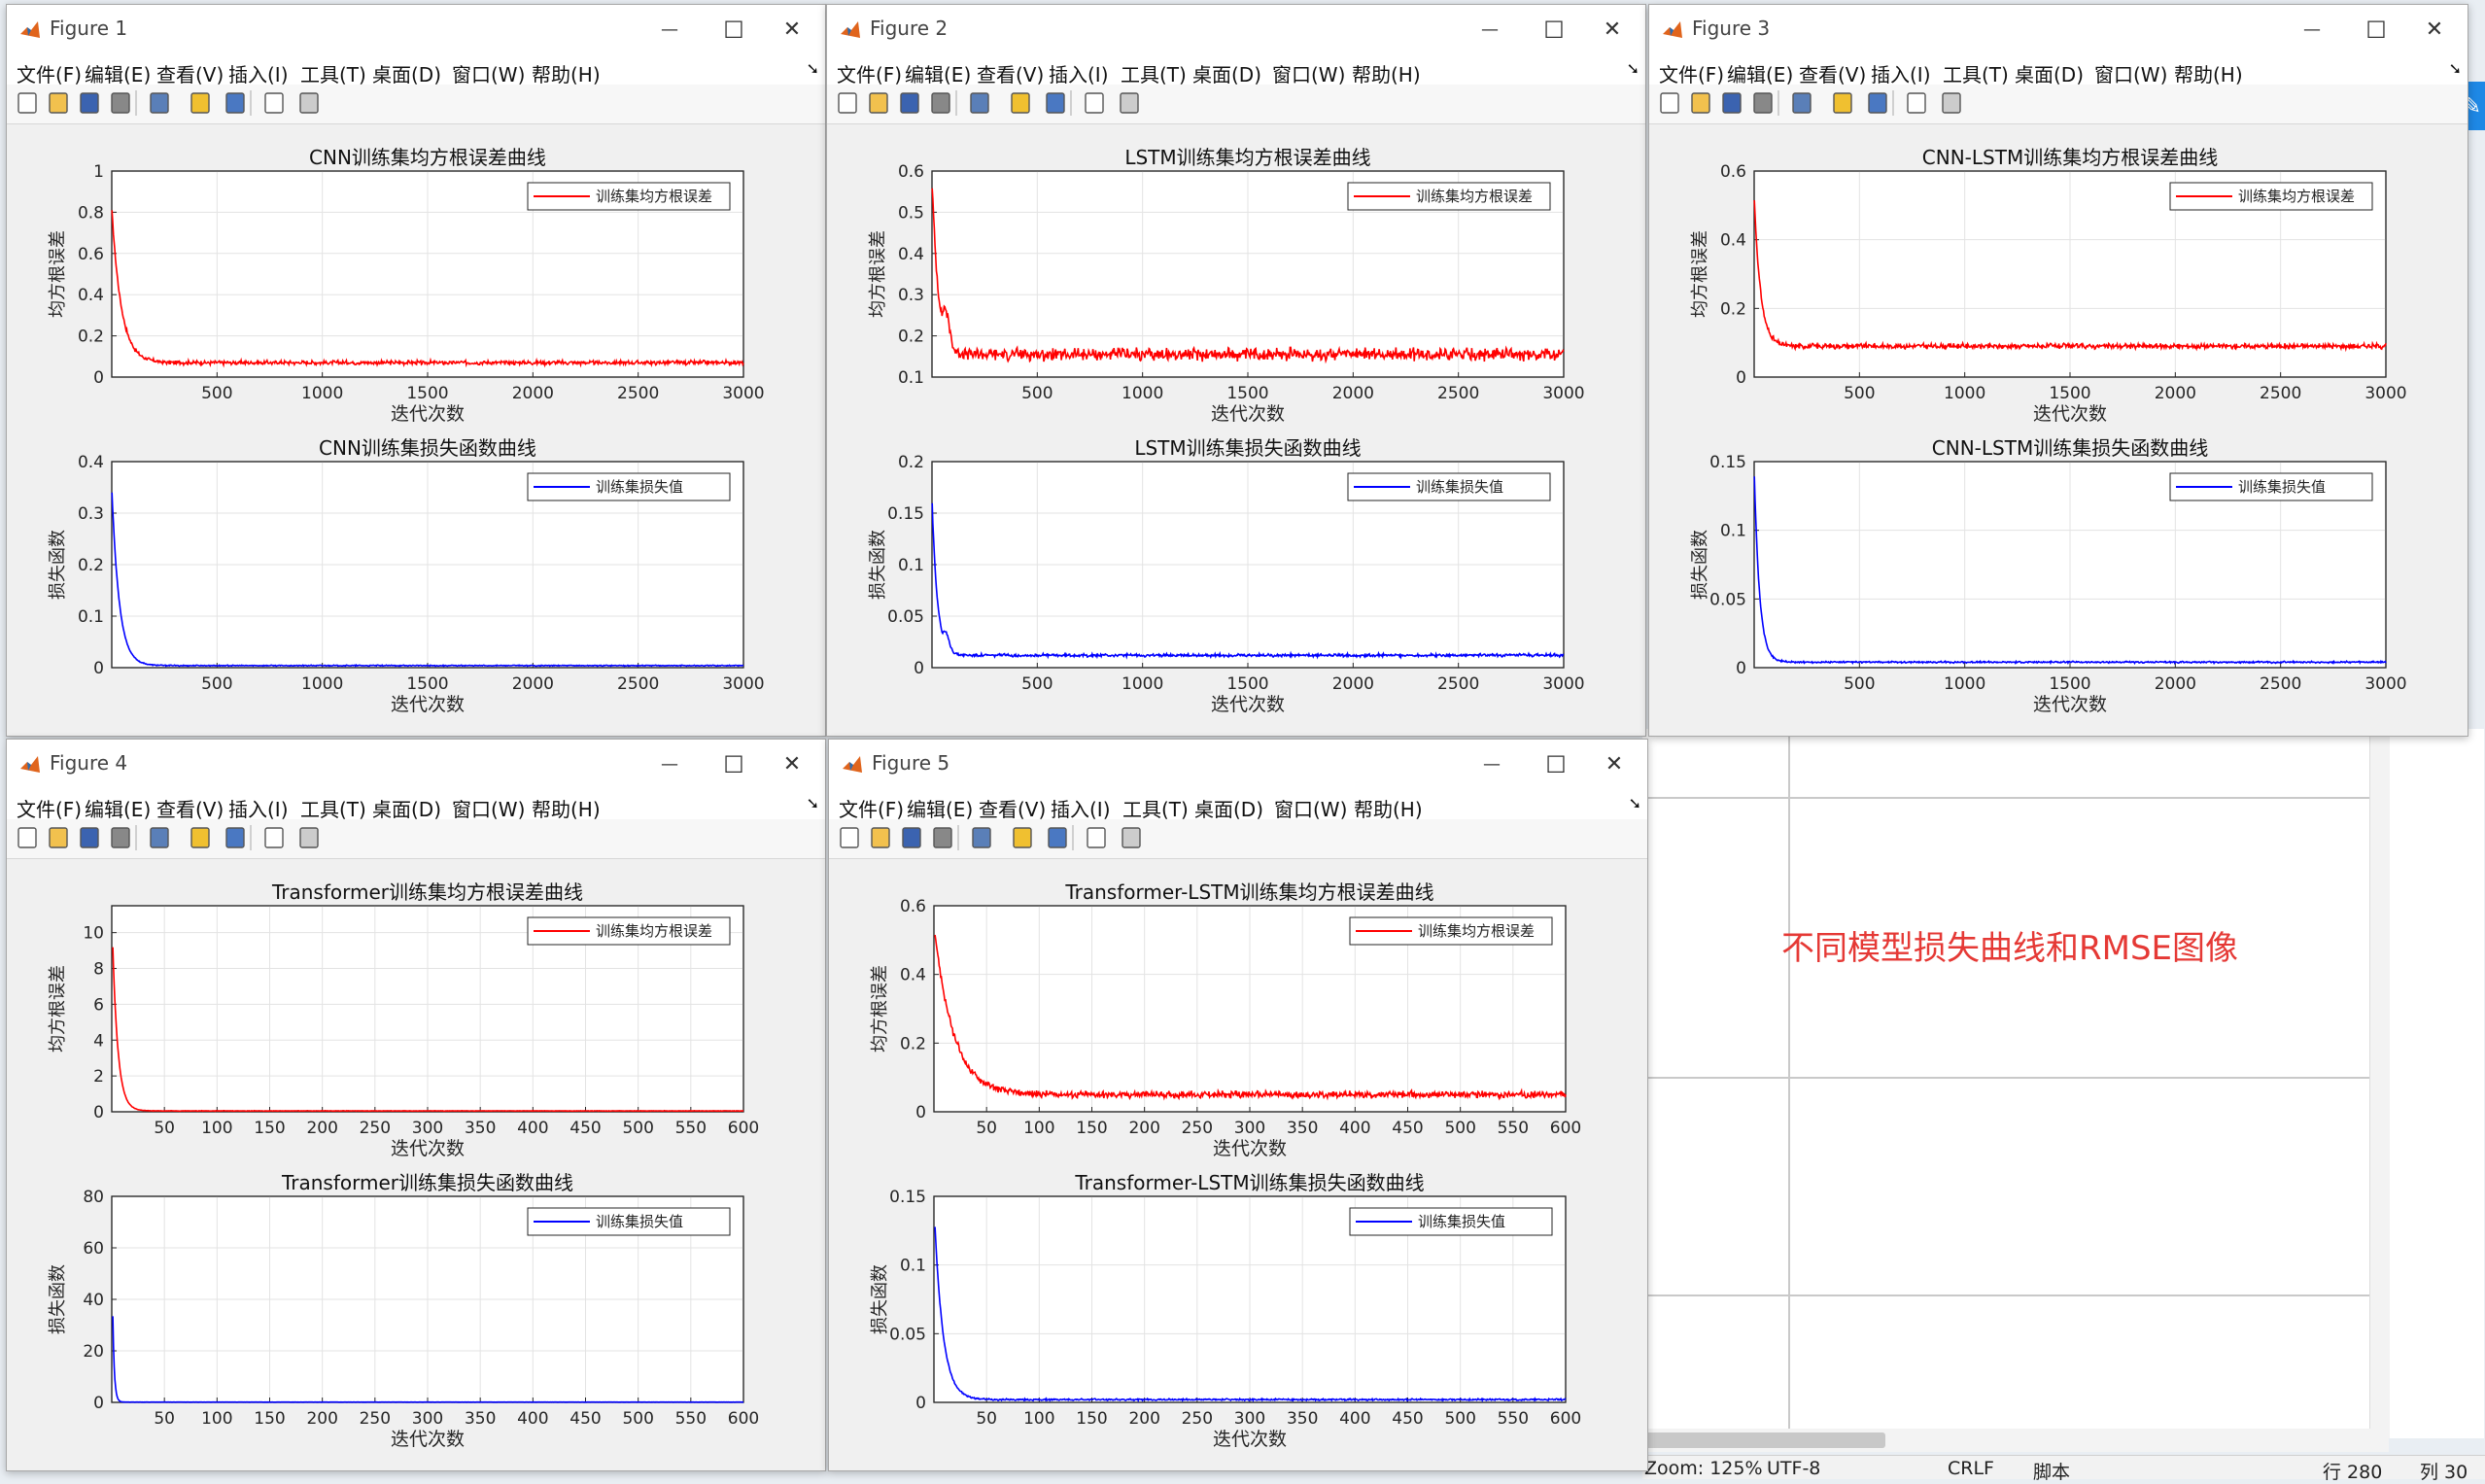 The width and height of the screenshot is (2485, 1484). What do you see at coordinates (1763, 1440) in the screenshot?
I see `scroll-thumb` at bounding box center [1763, 1440].